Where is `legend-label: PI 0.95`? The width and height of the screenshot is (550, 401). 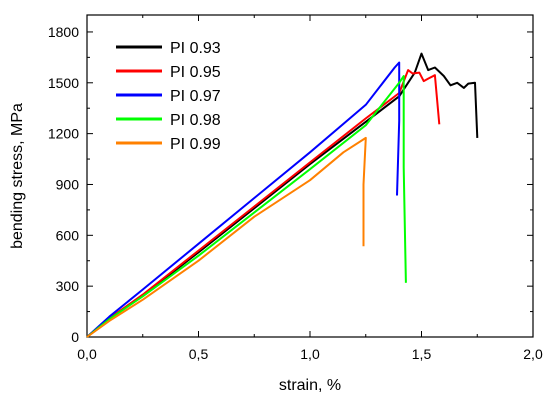
legend-label: PI 0.95 is located at coordinates (195, 72).